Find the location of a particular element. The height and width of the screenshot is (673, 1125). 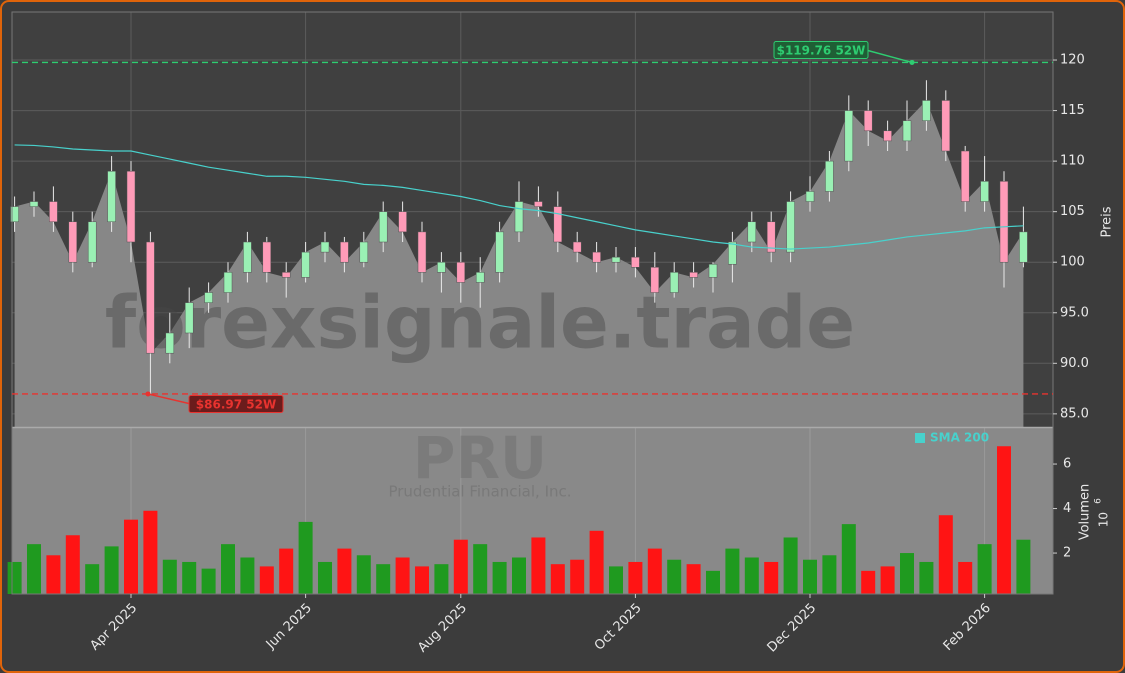

y-tick-label: 95.0 is located at coordinates (1074, 312).